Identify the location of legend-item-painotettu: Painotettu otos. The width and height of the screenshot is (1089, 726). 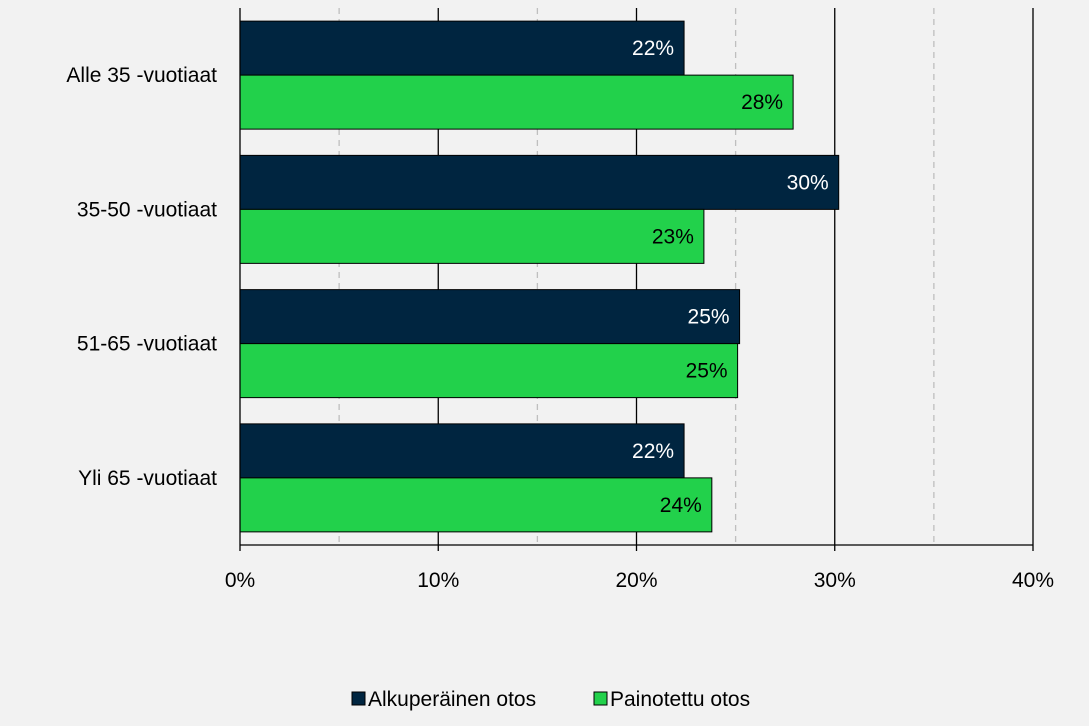
(671, 699).